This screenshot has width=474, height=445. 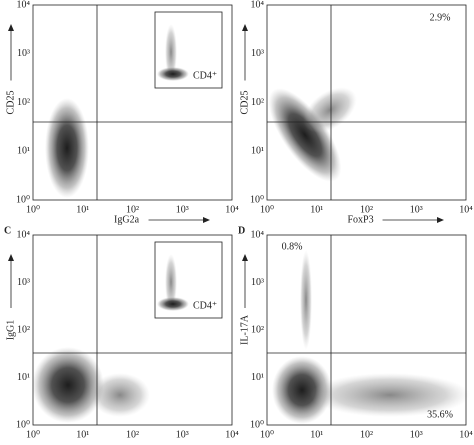 What do you see at coordinates (244, 329) in the screenshot?
I see `y-axis-label: IL-17A` at bounding box center [244, 329].